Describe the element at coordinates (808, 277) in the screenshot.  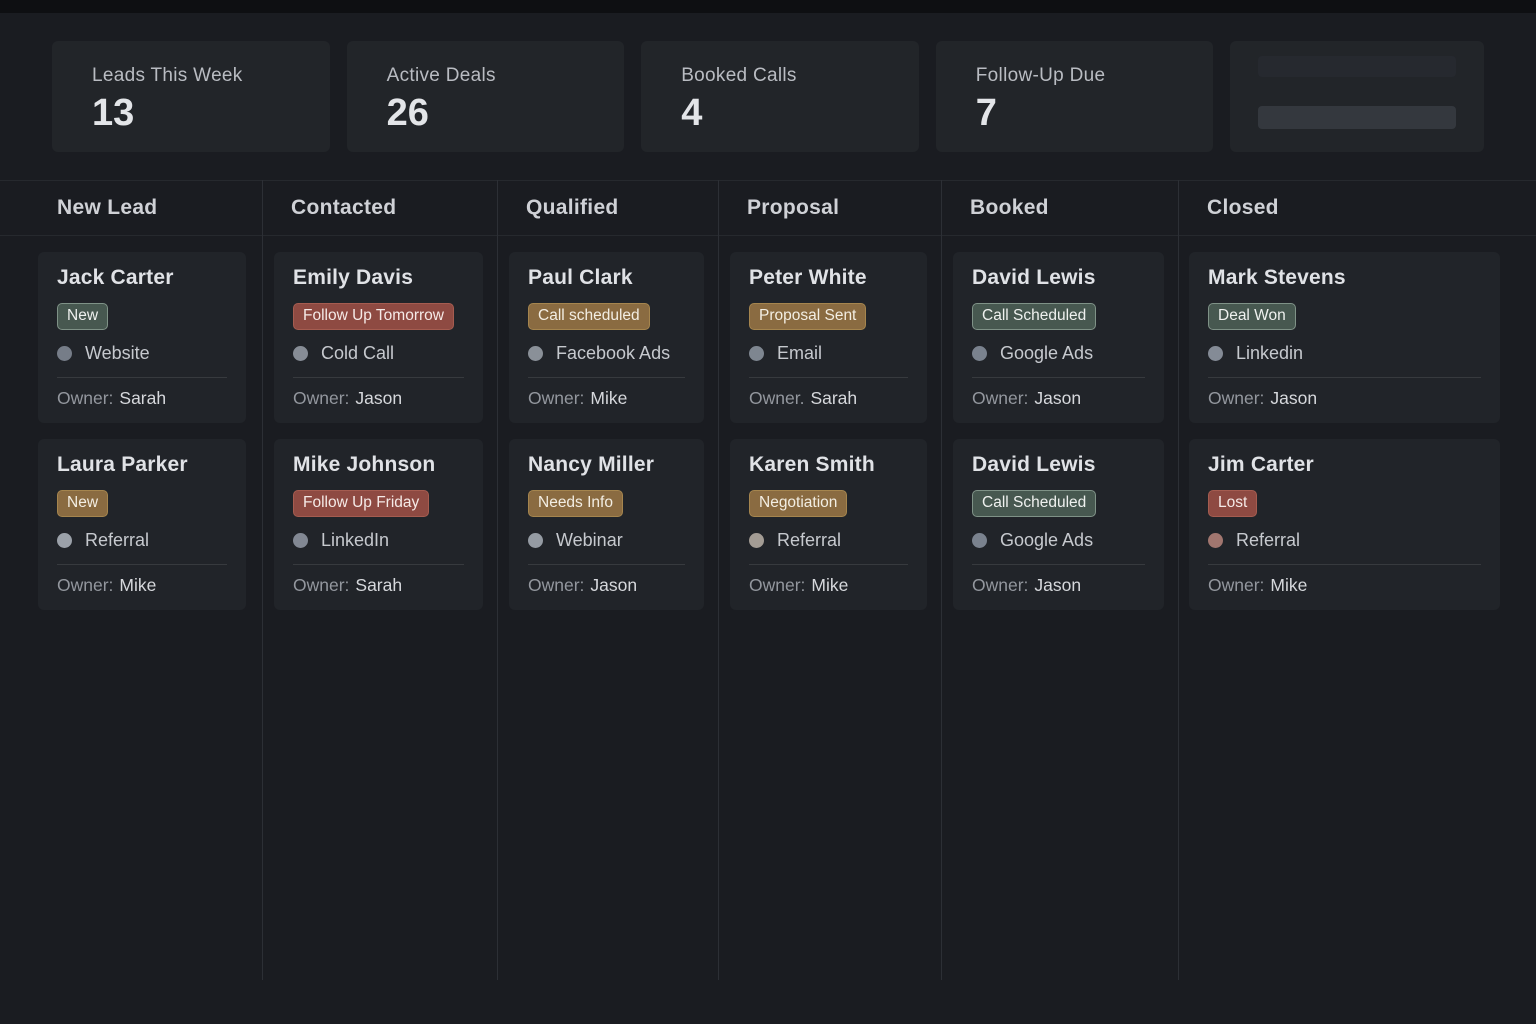
I see `card-title: Peter White` at that location.